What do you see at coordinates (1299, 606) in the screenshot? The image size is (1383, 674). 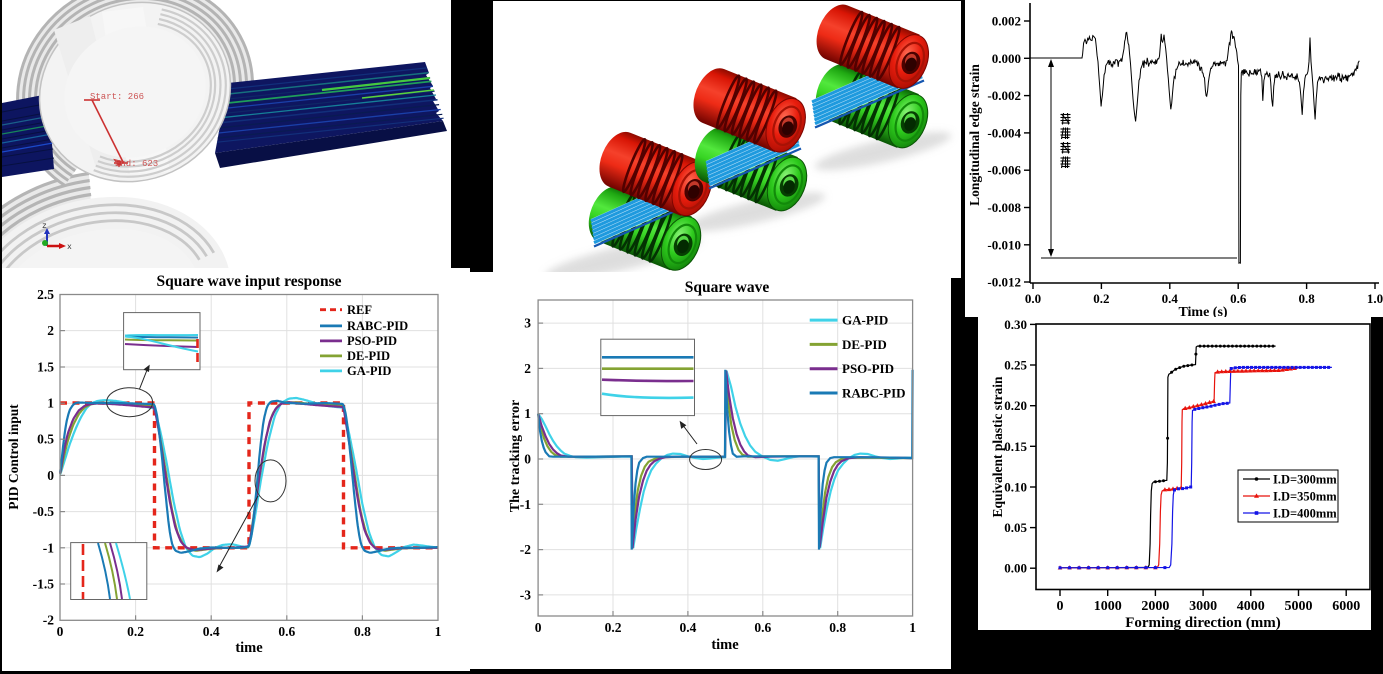 I see `svg-text: 5000` at bounding box center [1299, 606].